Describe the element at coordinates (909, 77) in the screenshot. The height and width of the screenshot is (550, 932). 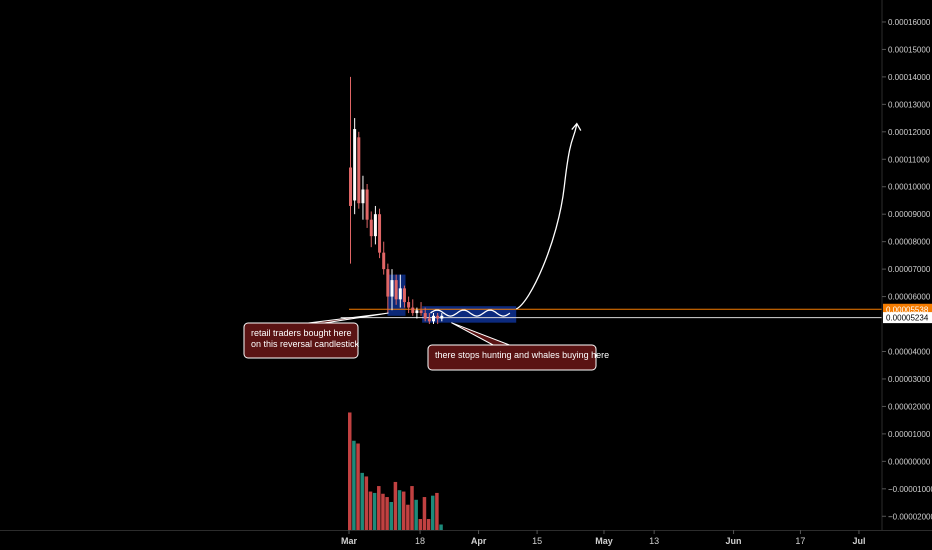
I see `y-tick-label: 0.00014000` at that location.